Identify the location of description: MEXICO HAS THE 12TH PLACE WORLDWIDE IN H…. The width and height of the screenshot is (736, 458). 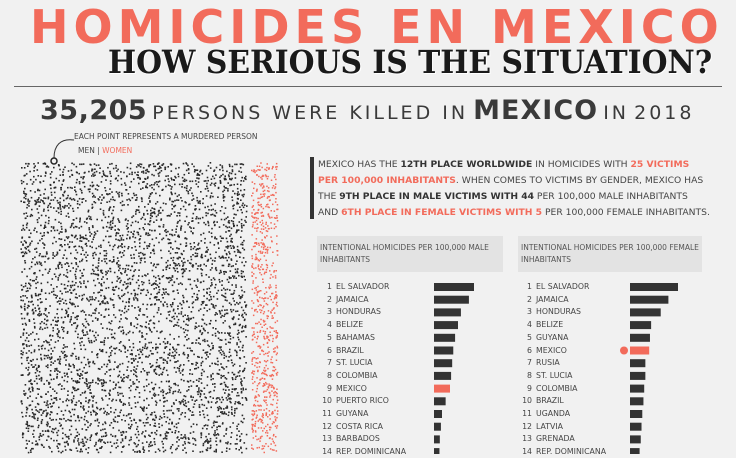
(514, 189).